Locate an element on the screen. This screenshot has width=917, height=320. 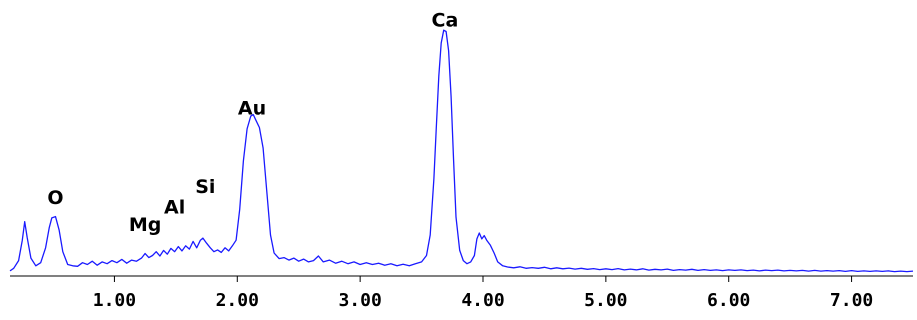
peak-label-al: Al is located at coordinates (174, 207).